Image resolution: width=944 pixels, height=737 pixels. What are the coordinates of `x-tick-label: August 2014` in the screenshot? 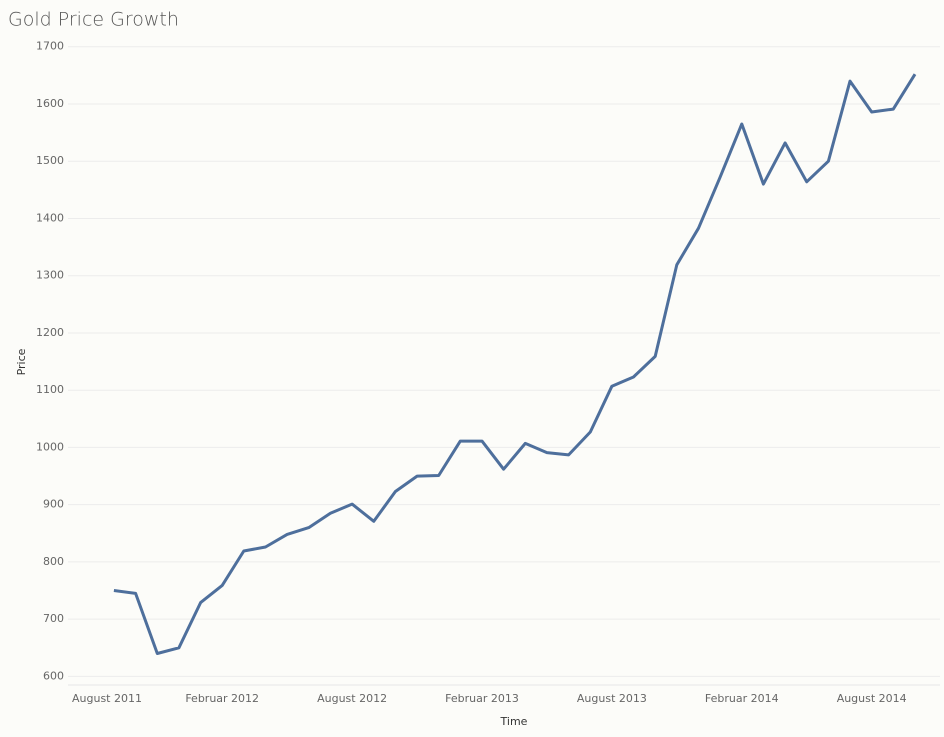 It's located at (872, 698).